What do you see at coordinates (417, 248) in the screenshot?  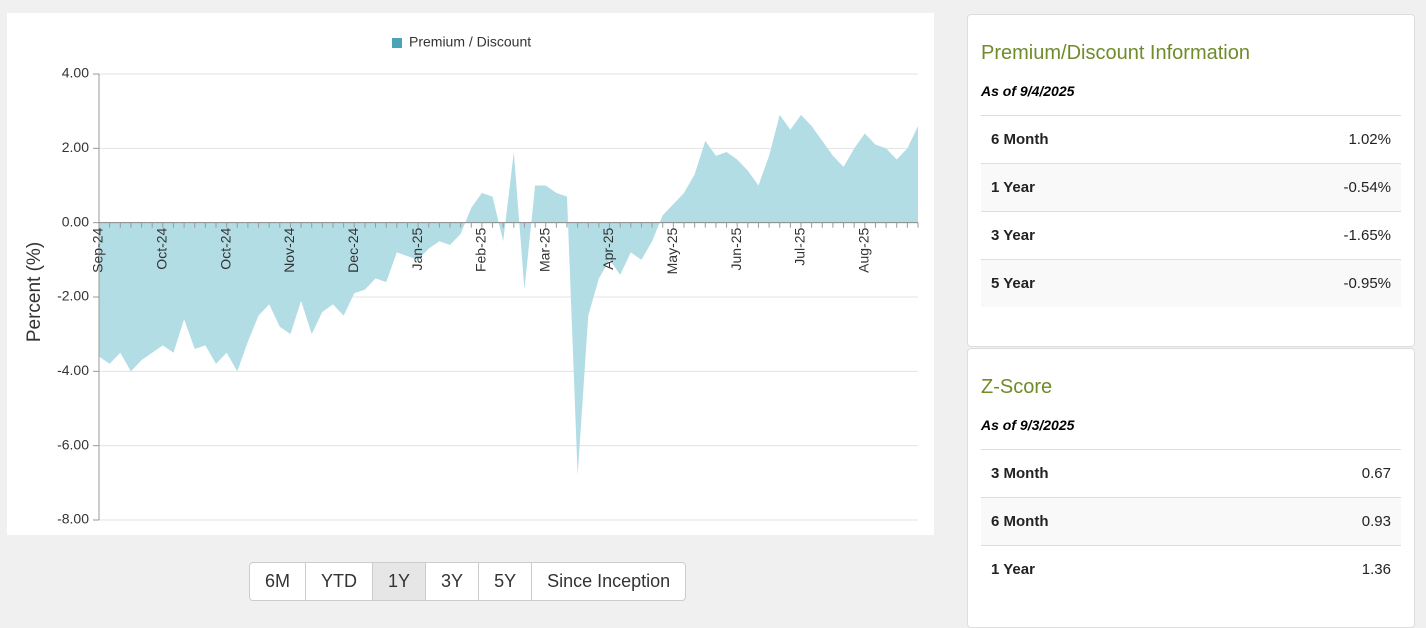 I see `x-tick-label: Jan-25` at bounding box center [417, 248].